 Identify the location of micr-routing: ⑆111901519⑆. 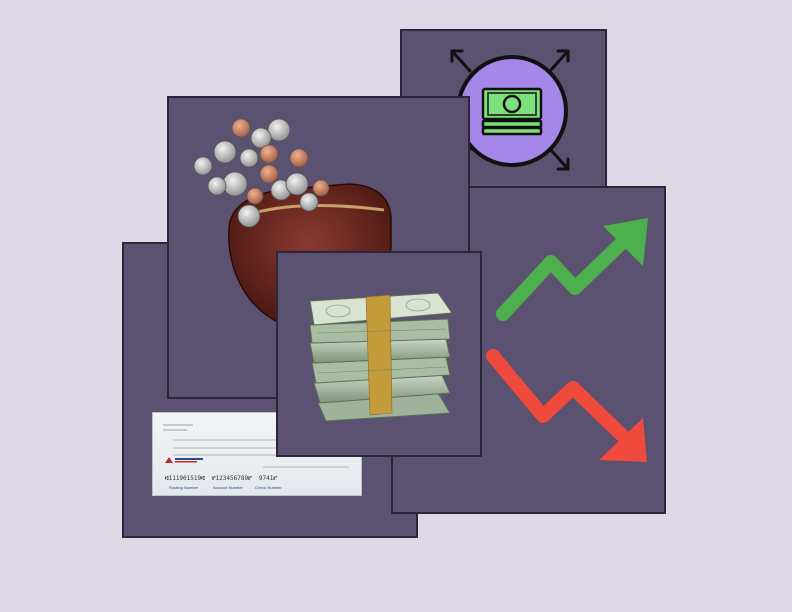
(185, 478).